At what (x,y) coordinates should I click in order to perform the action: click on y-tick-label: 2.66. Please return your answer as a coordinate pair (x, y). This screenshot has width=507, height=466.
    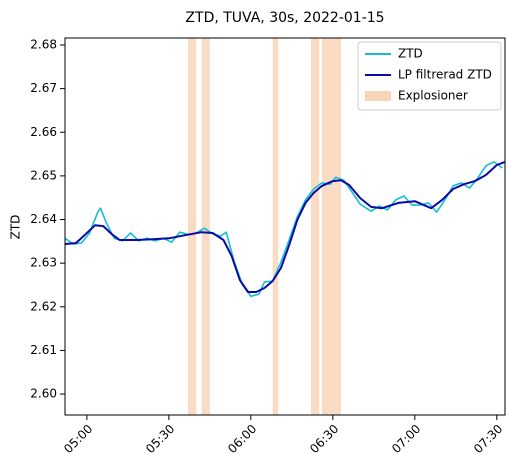
    Looking at the image, I should click on (43, 132).